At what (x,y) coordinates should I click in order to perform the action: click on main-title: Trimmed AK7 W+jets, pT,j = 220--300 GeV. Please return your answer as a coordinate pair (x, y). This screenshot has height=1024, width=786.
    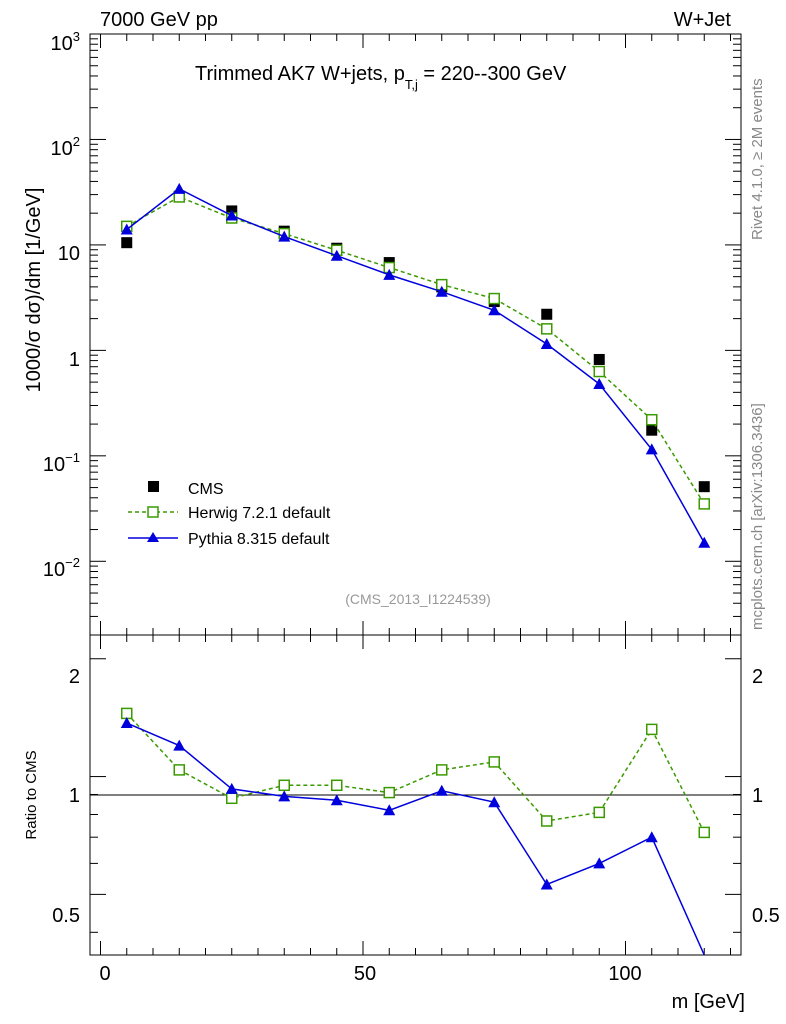
    Looking at the image, I should click on (381, 77).